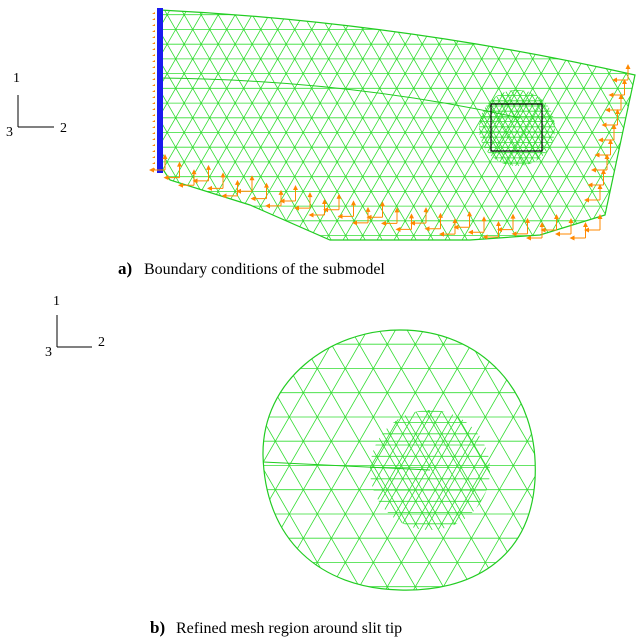 Image resolution: width=639 pixels, height=641 pixels. Describe the element at coordinates (160, 90) in the screenshot. I see `fixed-boundary` at that location.